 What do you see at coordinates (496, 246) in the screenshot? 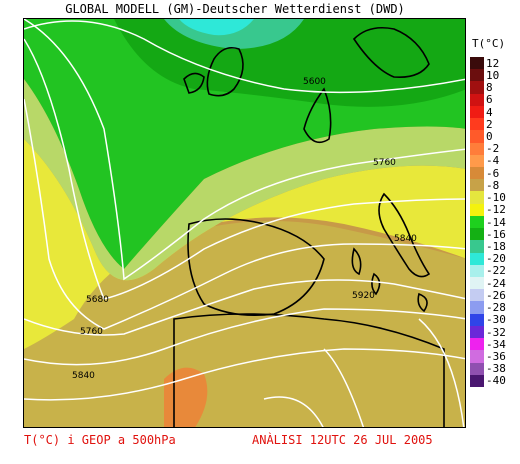
I see `legend-label: -18` at bounding box center [496, 246].